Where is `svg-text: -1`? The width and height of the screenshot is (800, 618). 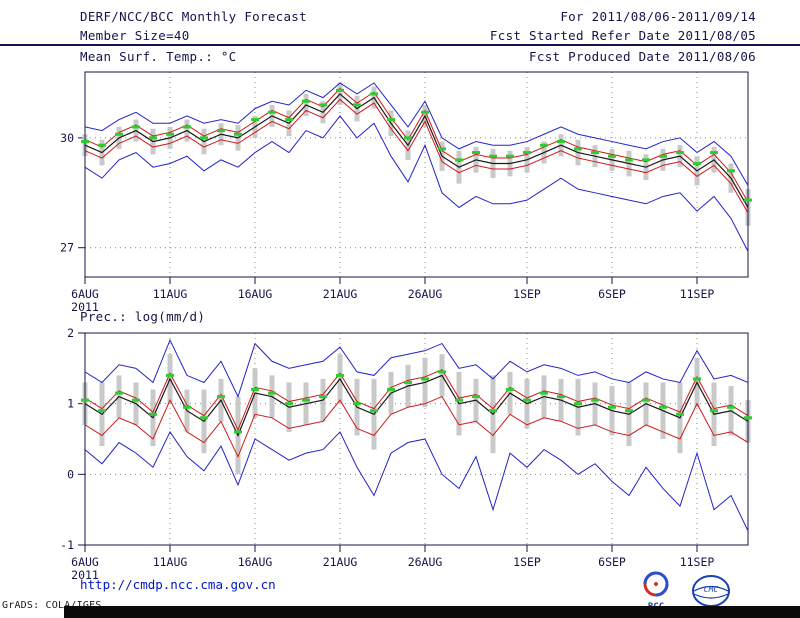 svg-text: -1 is located at coordinates (67, 545).